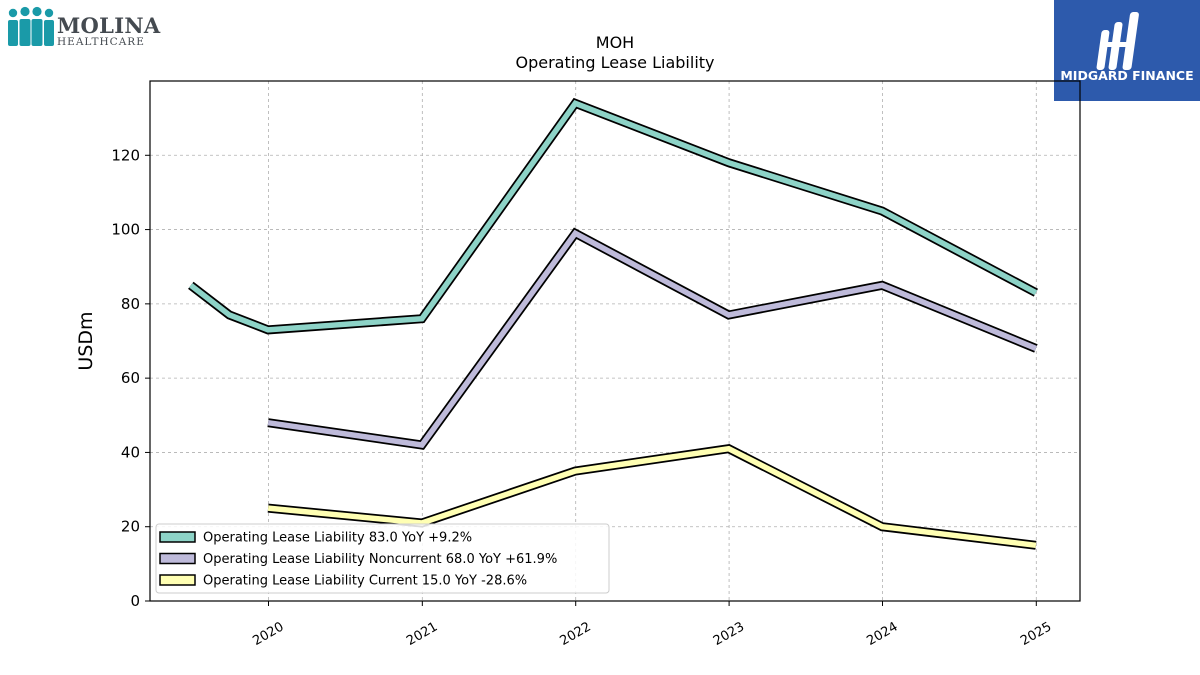 This screenshot has width=1200, height=675. I want to click on x-tick-label: 2023, so click(729, 634).